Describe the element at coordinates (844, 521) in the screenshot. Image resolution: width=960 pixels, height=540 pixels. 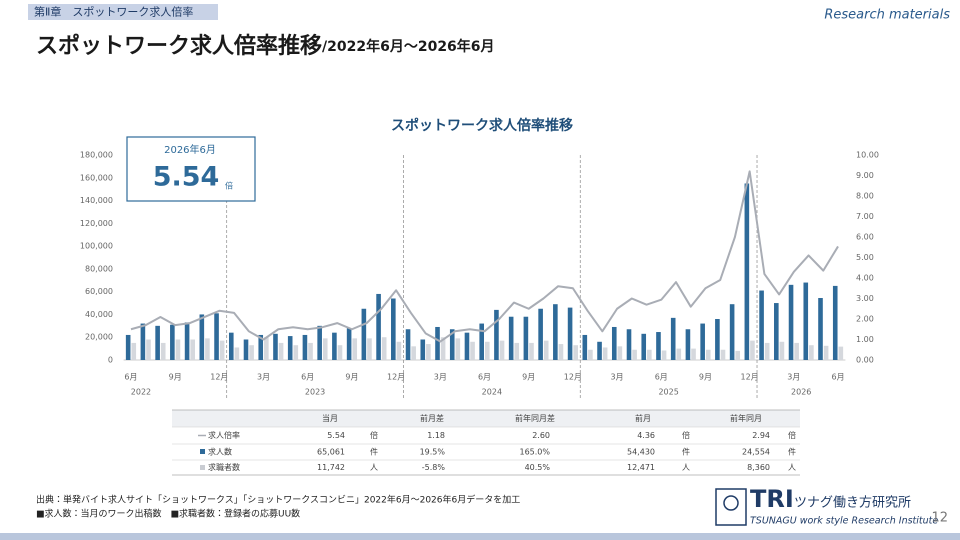
I see `logo-english: TSUNAGU work style Research Institute` at that location.